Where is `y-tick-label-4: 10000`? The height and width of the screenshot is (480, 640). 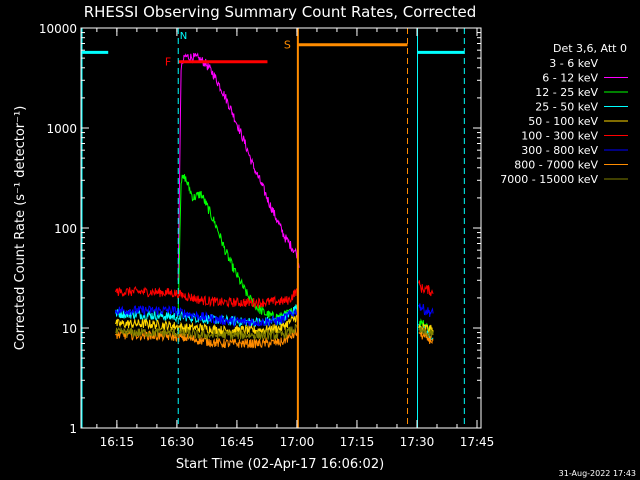 y-tick-label-4: 10000 is located at coordinates (58, 29).